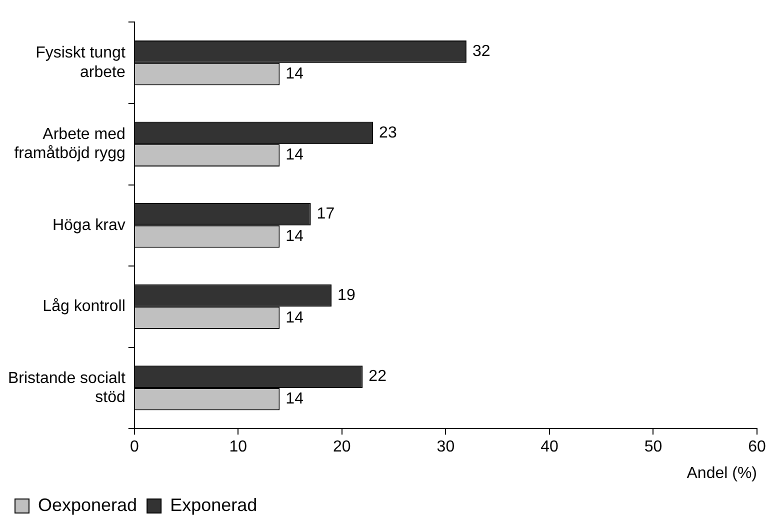  Describe the element at coordinates (325, 214) in the screenshot. I see `data-label: 17` at that location.